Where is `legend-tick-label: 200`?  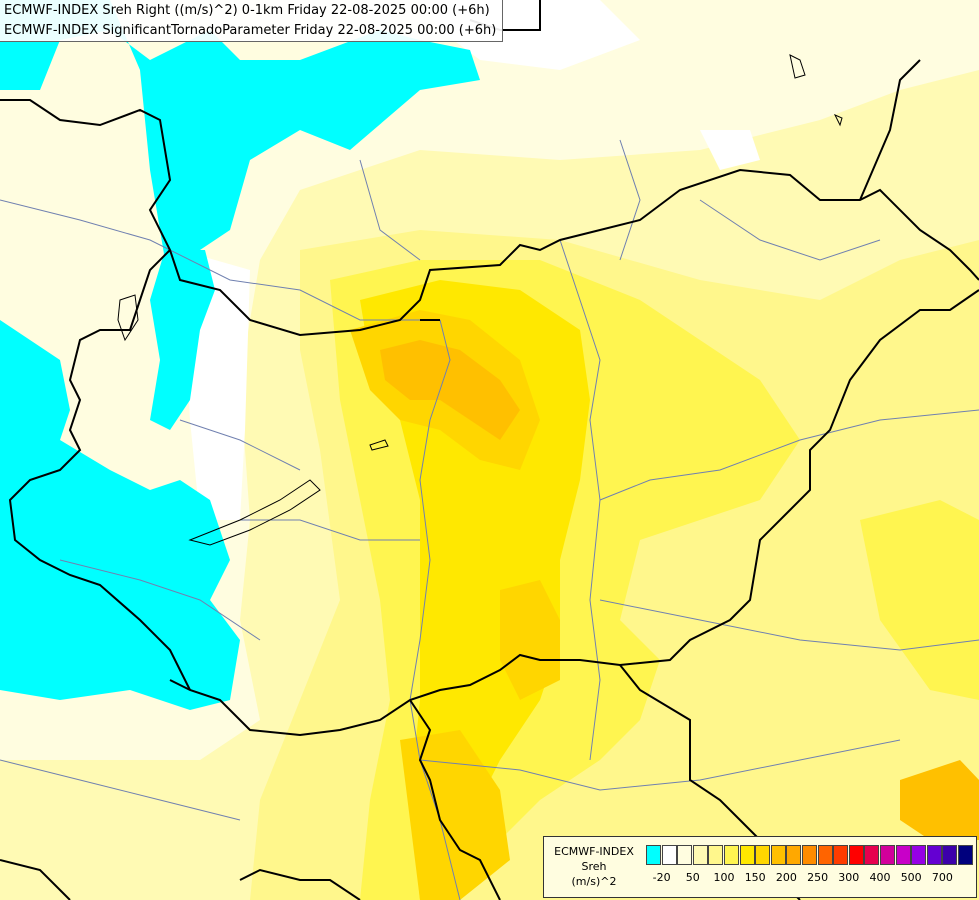 legend-tick-label: 200 is located at coordinates (786, 877).